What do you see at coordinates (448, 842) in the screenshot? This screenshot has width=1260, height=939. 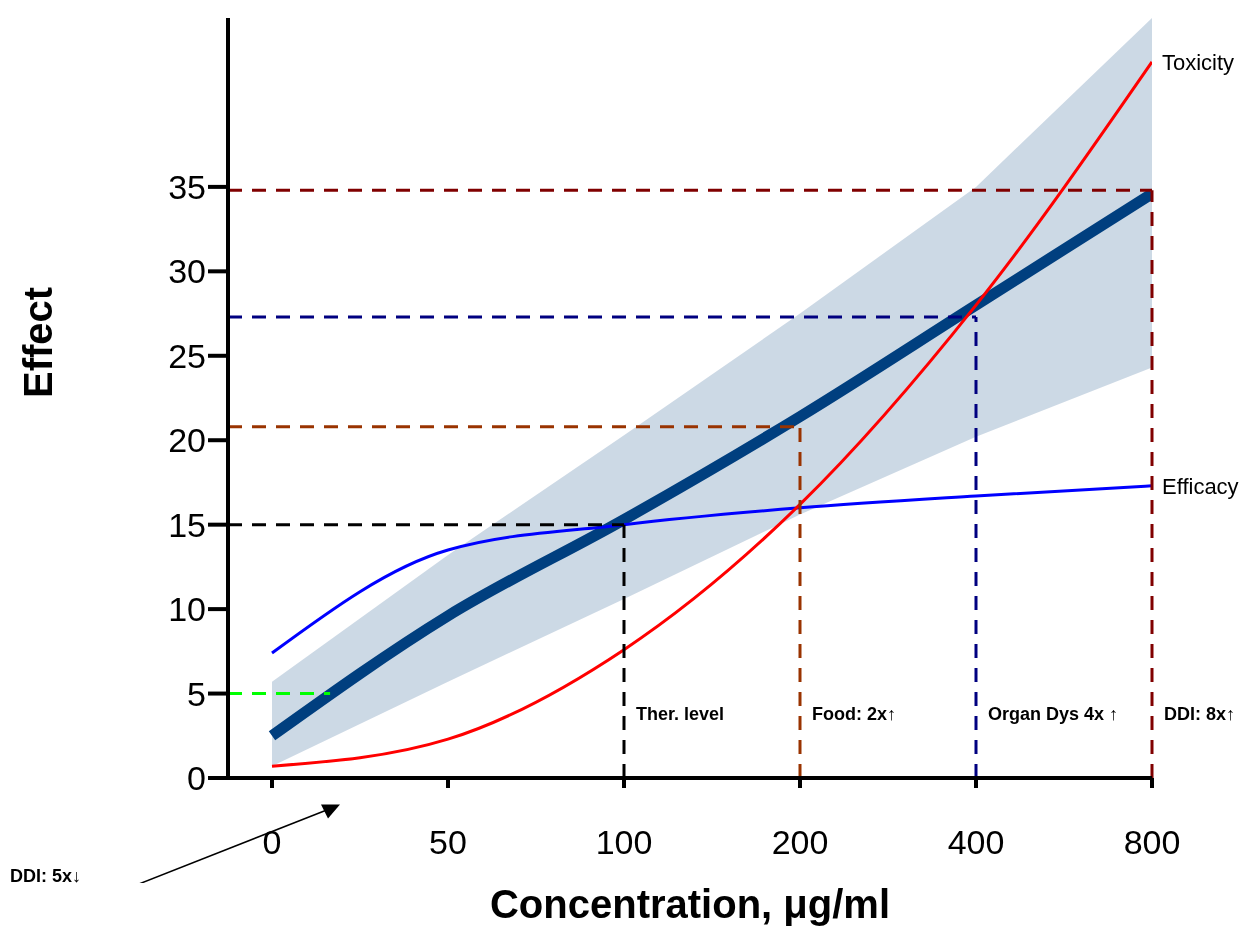 I see `x-tick-label: 50` at bounding box center [448, 842].